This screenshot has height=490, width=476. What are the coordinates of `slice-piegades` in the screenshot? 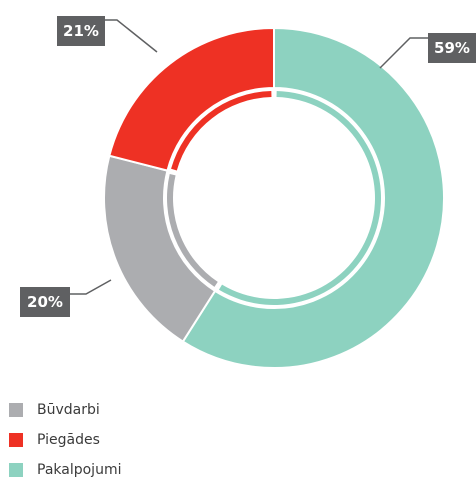 It's located at (191, 99).